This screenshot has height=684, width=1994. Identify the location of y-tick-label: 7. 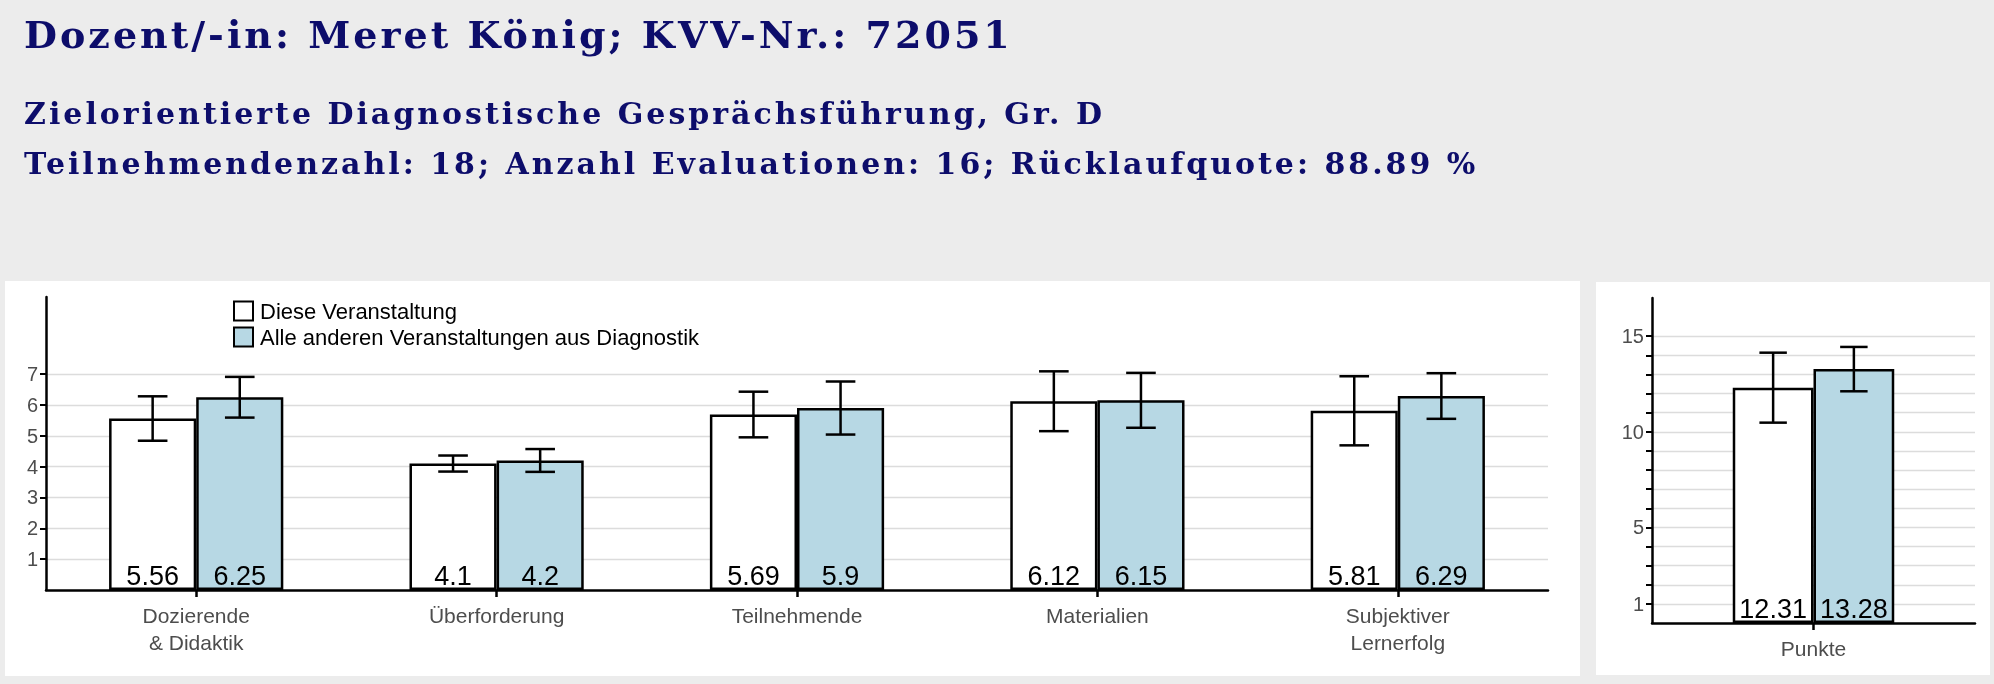
(32, 374).